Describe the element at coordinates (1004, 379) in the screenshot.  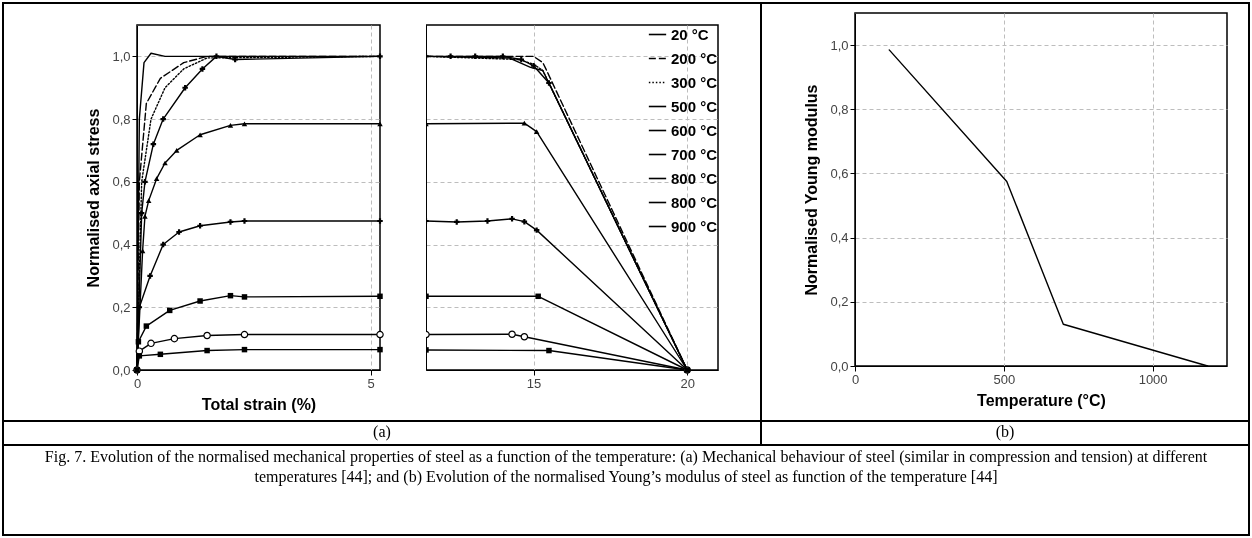
I see `x-tick-label: 500` at that location.